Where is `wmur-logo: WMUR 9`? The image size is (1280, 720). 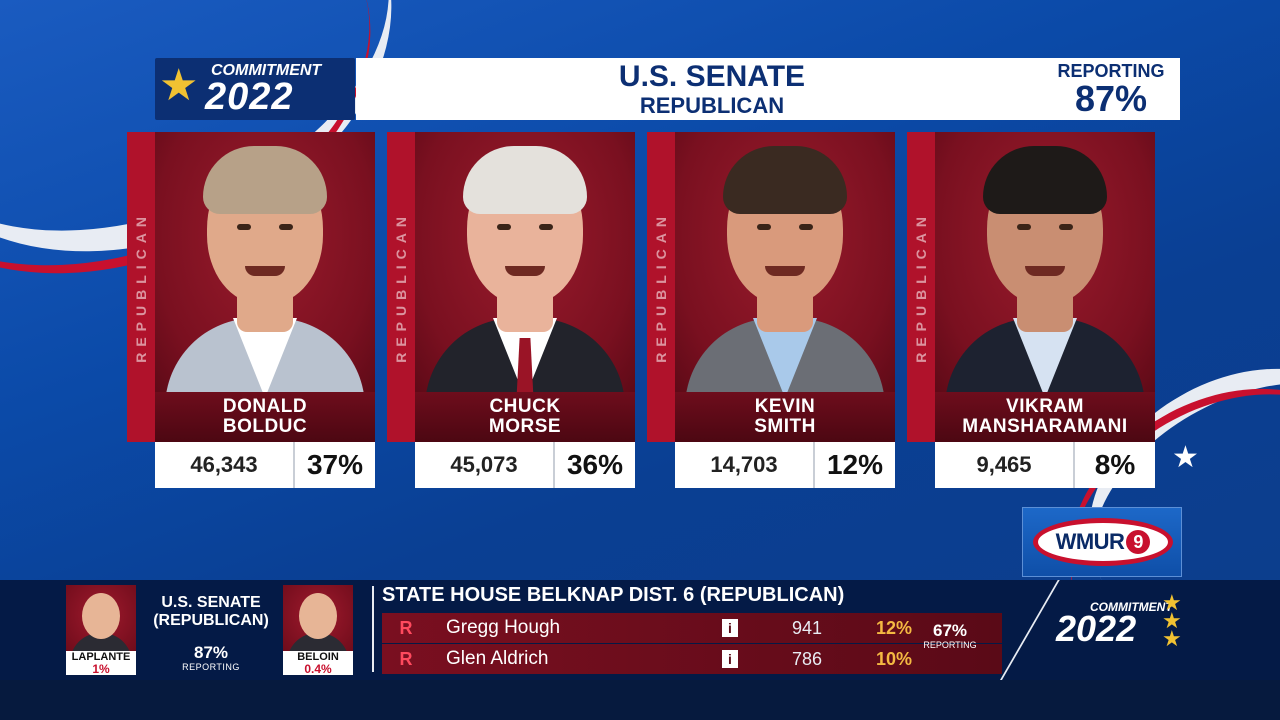
wmur-logo: WMUR 9 is located at coordinates (1102, 542).